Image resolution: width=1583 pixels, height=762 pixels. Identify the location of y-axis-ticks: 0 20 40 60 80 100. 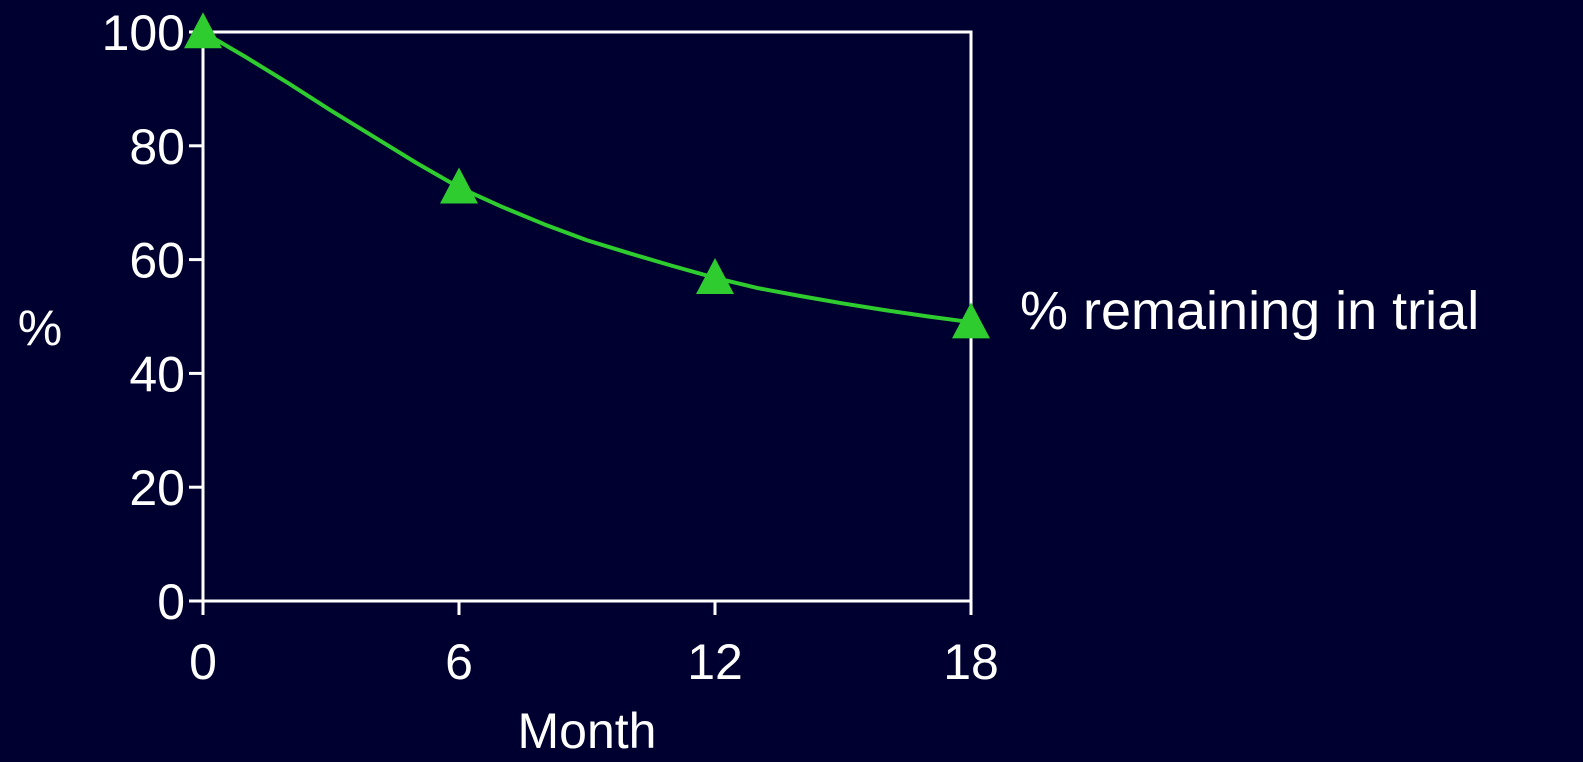
(152, 317).